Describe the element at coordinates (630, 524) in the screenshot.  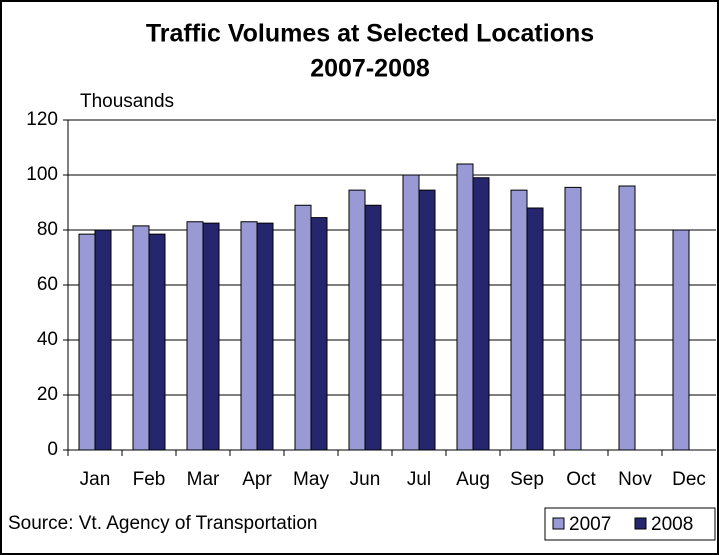
I see `legend-box` at that location.